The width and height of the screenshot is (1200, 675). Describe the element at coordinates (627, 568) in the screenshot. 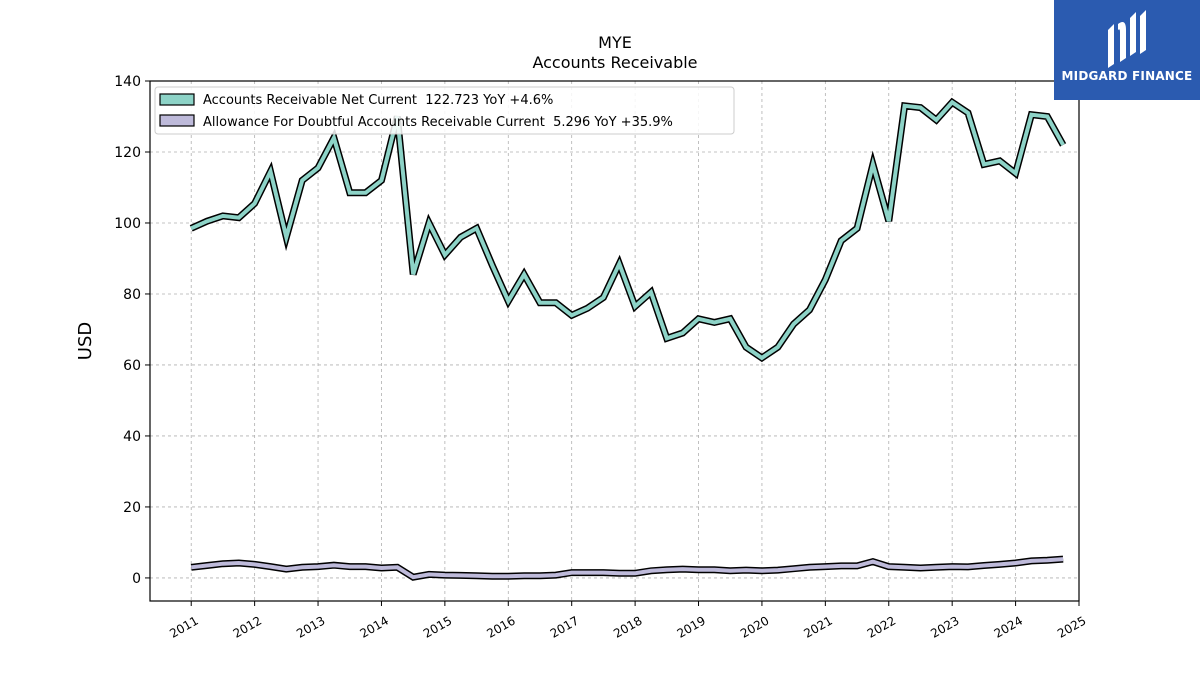

I see `series-1-line` at that location.